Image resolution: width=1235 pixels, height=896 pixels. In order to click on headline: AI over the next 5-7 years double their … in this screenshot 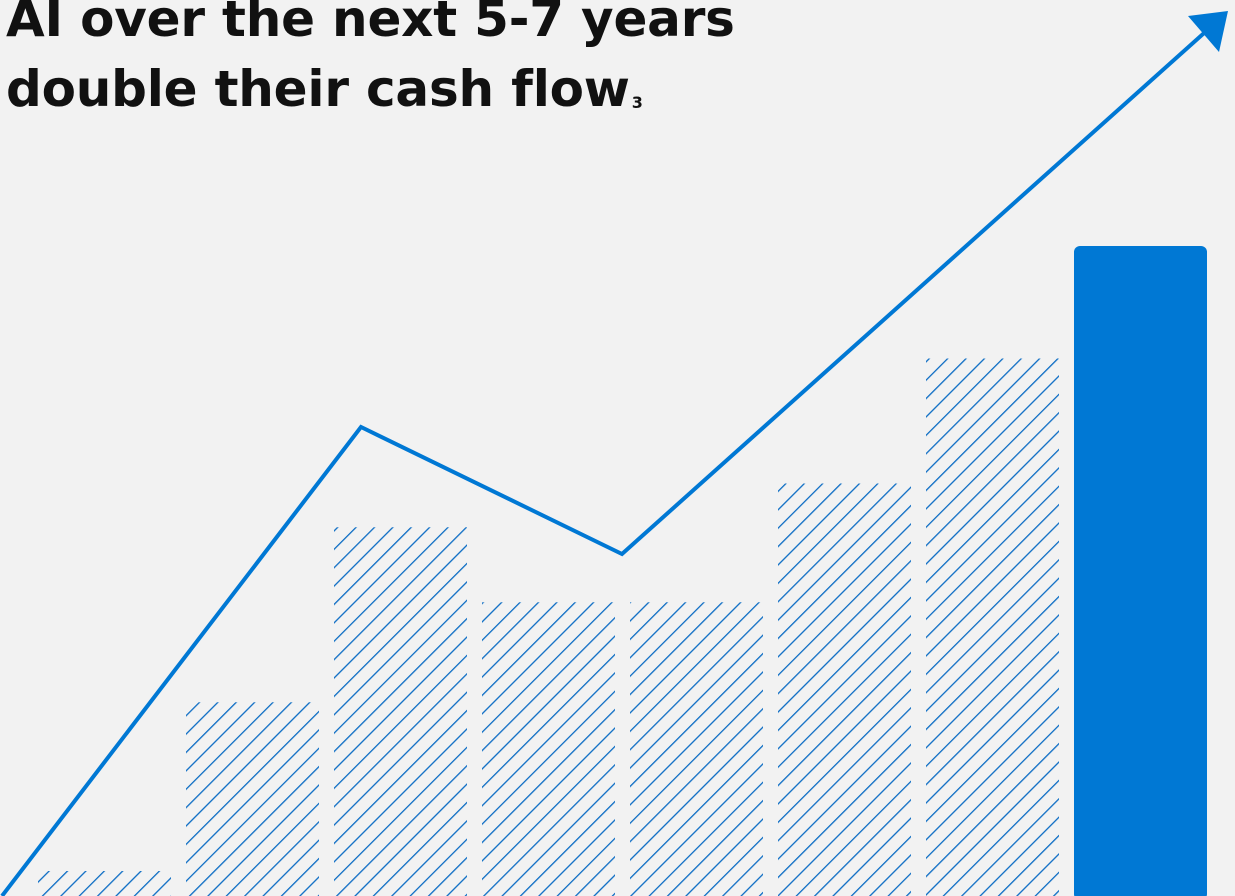, I will do `click(370, 62)`.